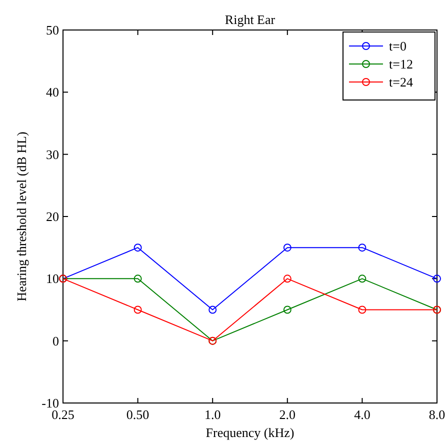 The height and width of the screenshot is (445, 448). What do you see at coordinates (287, 414) in the screenshot?
I see `x-tick-label: 2.0` at bounding box center [287, 414].